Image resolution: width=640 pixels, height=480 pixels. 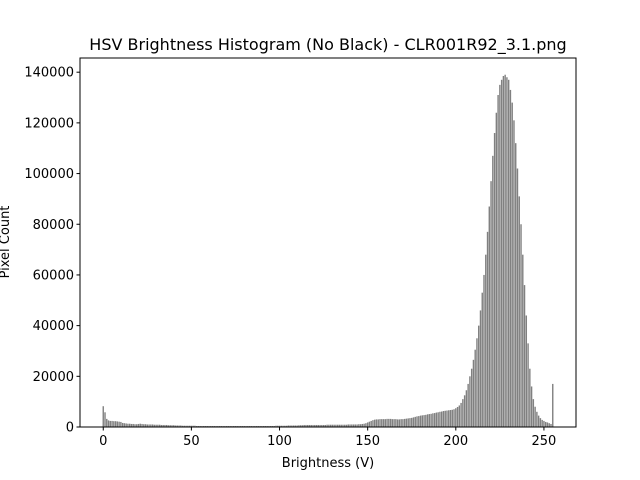 What do you see at coordinates (103, 441) in the screenshot?
I see `x-tick-label: 0` at bounding box center [103, 441].